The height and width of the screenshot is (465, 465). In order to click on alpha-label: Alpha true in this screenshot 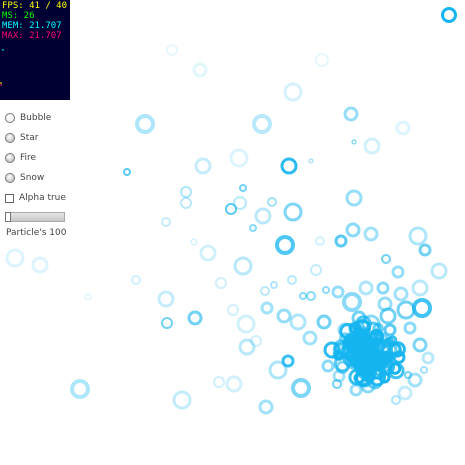, I will do `click(42, 198)`.